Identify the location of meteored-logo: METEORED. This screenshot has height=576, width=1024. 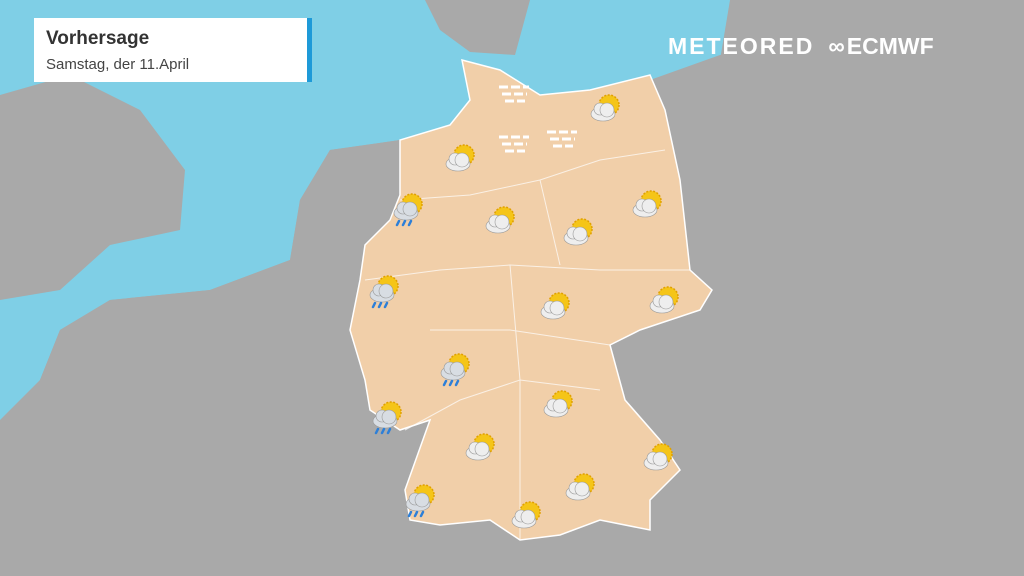
(741, 46).